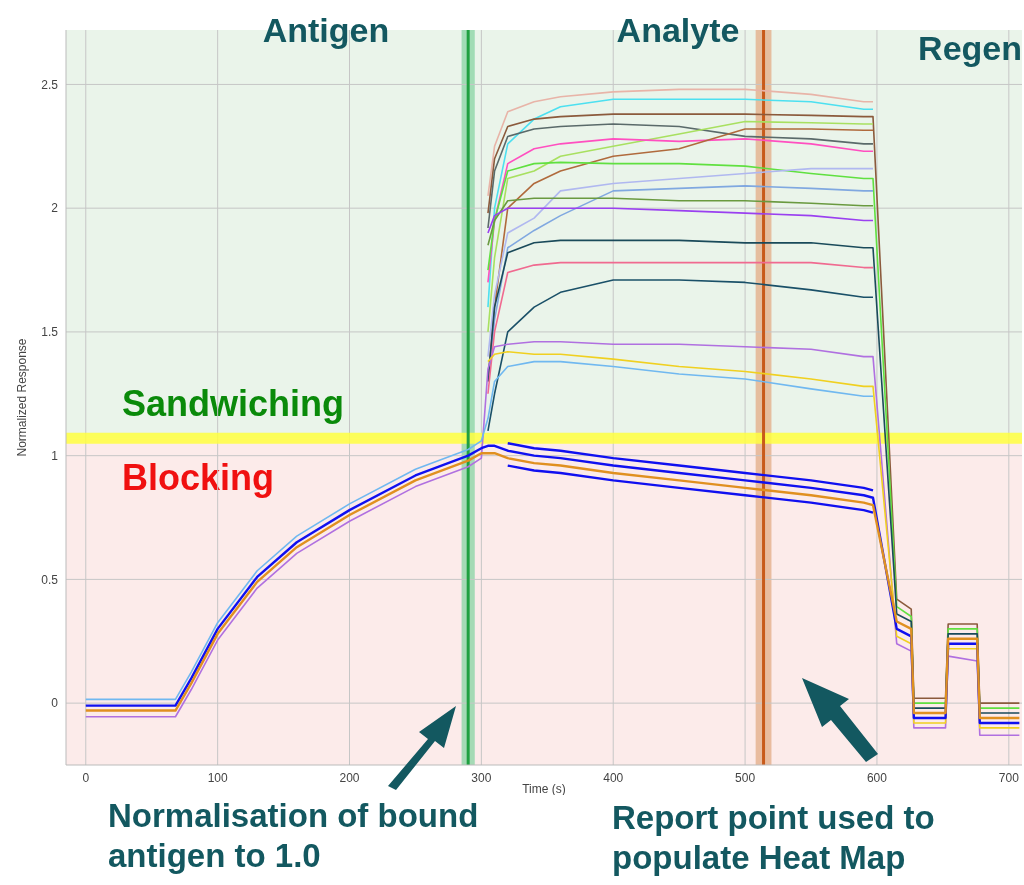 The height and width of the screenshot is (885, 1024). I want to click on y-tick-label: 0, so click(55, 703).